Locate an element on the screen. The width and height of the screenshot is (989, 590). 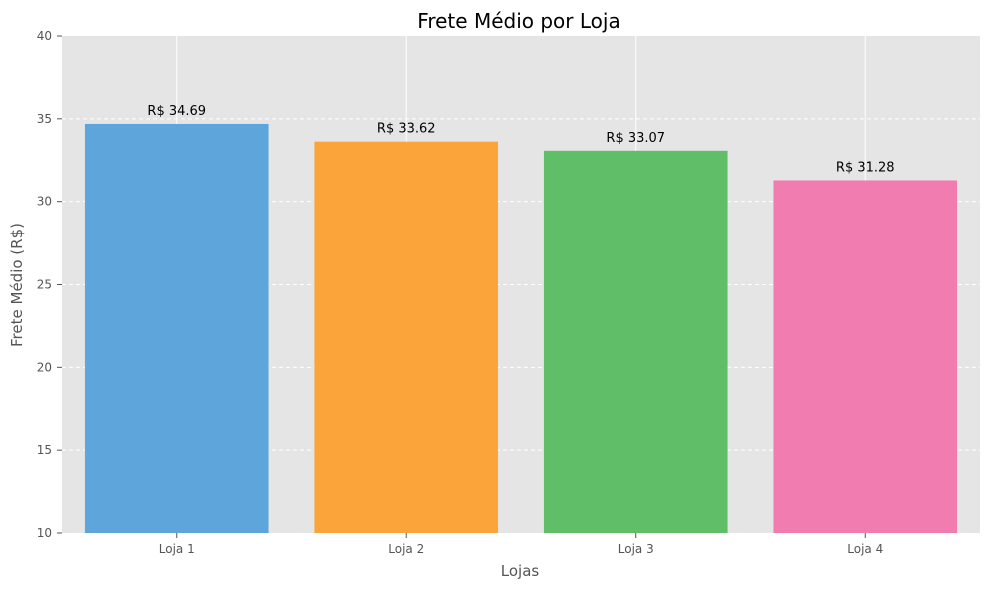
y-tick-label: 35 is located at coordinates (44, 119).